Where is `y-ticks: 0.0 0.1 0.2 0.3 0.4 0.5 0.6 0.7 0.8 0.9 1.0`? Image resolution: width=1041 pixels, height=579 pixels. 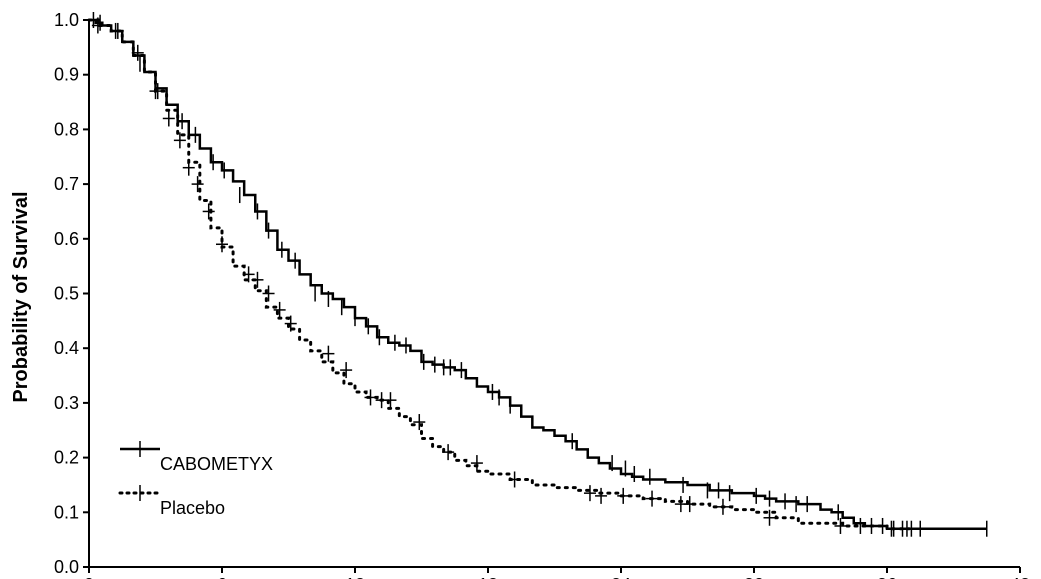
y-ticks: 0.0 0.1 0.2 0.3 0.4 0.5 0.6 0.7 0.8 0.9 1.0 is located at coordinates (71, 293).